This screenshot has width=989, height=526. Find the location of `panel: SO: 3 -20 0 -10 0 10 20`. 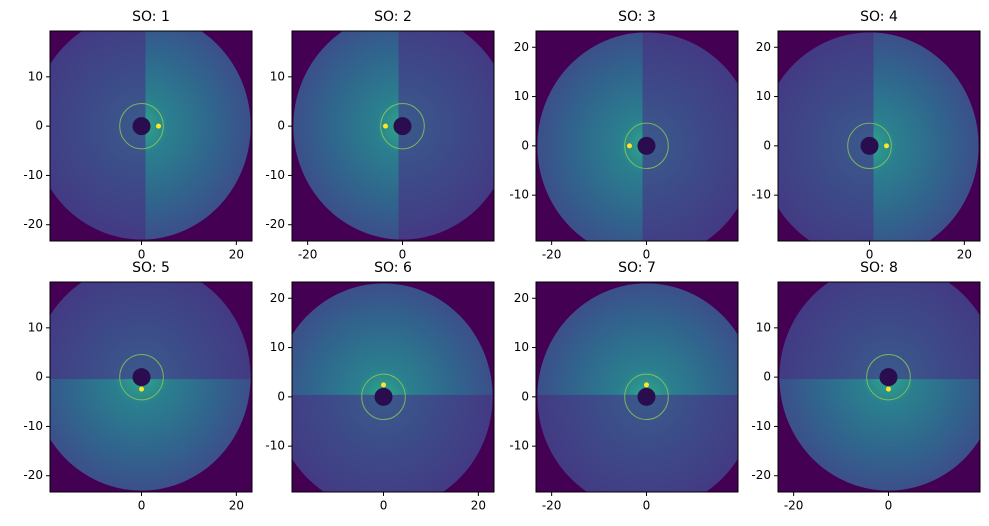

panel: SO: 3 -20 0 -10 0 10 20 is located at coordinates (624, 135).